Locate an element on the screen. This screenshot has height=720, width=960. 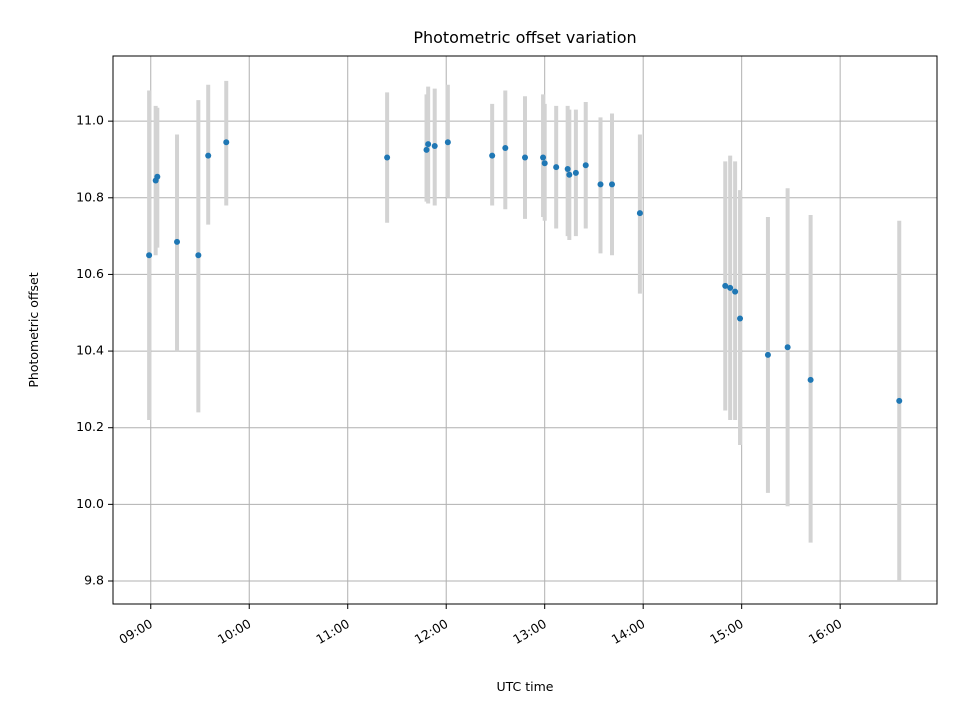
x-tick-label: 11:00 is located at coordinates (332, 631).